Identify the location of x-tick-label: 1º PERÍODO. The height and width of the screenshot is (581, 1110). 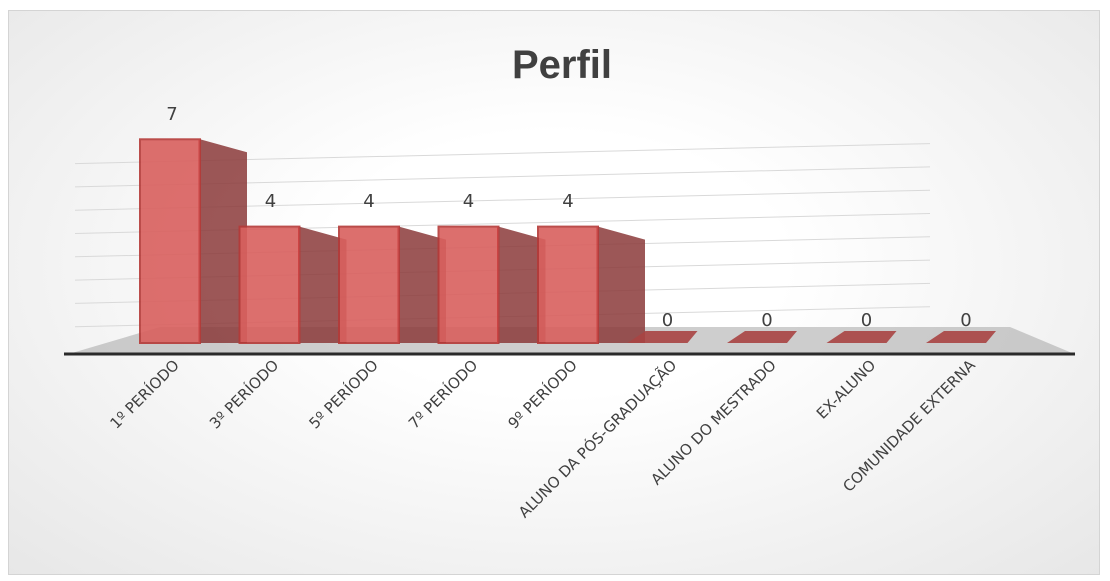
(144, 393).